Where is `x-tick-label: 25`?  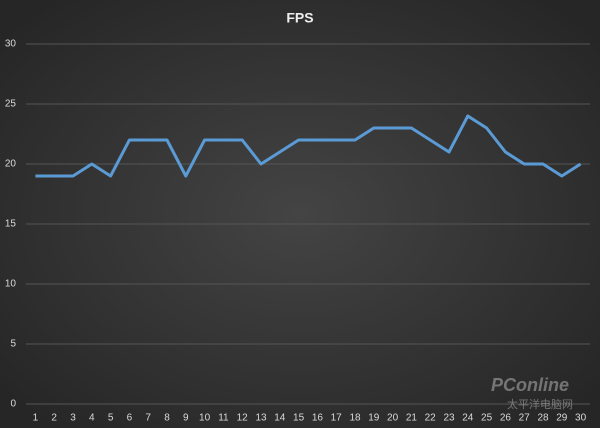
x-tick-label: 25 is located at coordinates (487, 418).